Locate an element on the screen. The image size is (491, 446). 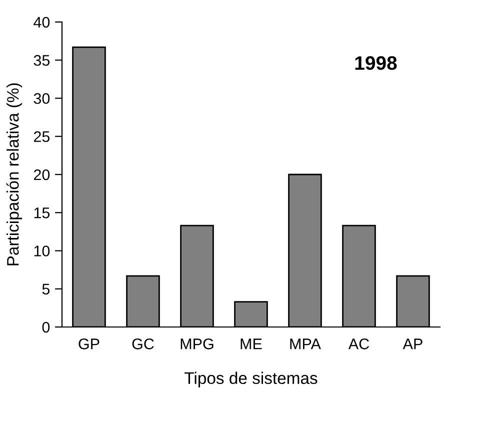
x-tick-label: ME is located at coordinates (251, 344).